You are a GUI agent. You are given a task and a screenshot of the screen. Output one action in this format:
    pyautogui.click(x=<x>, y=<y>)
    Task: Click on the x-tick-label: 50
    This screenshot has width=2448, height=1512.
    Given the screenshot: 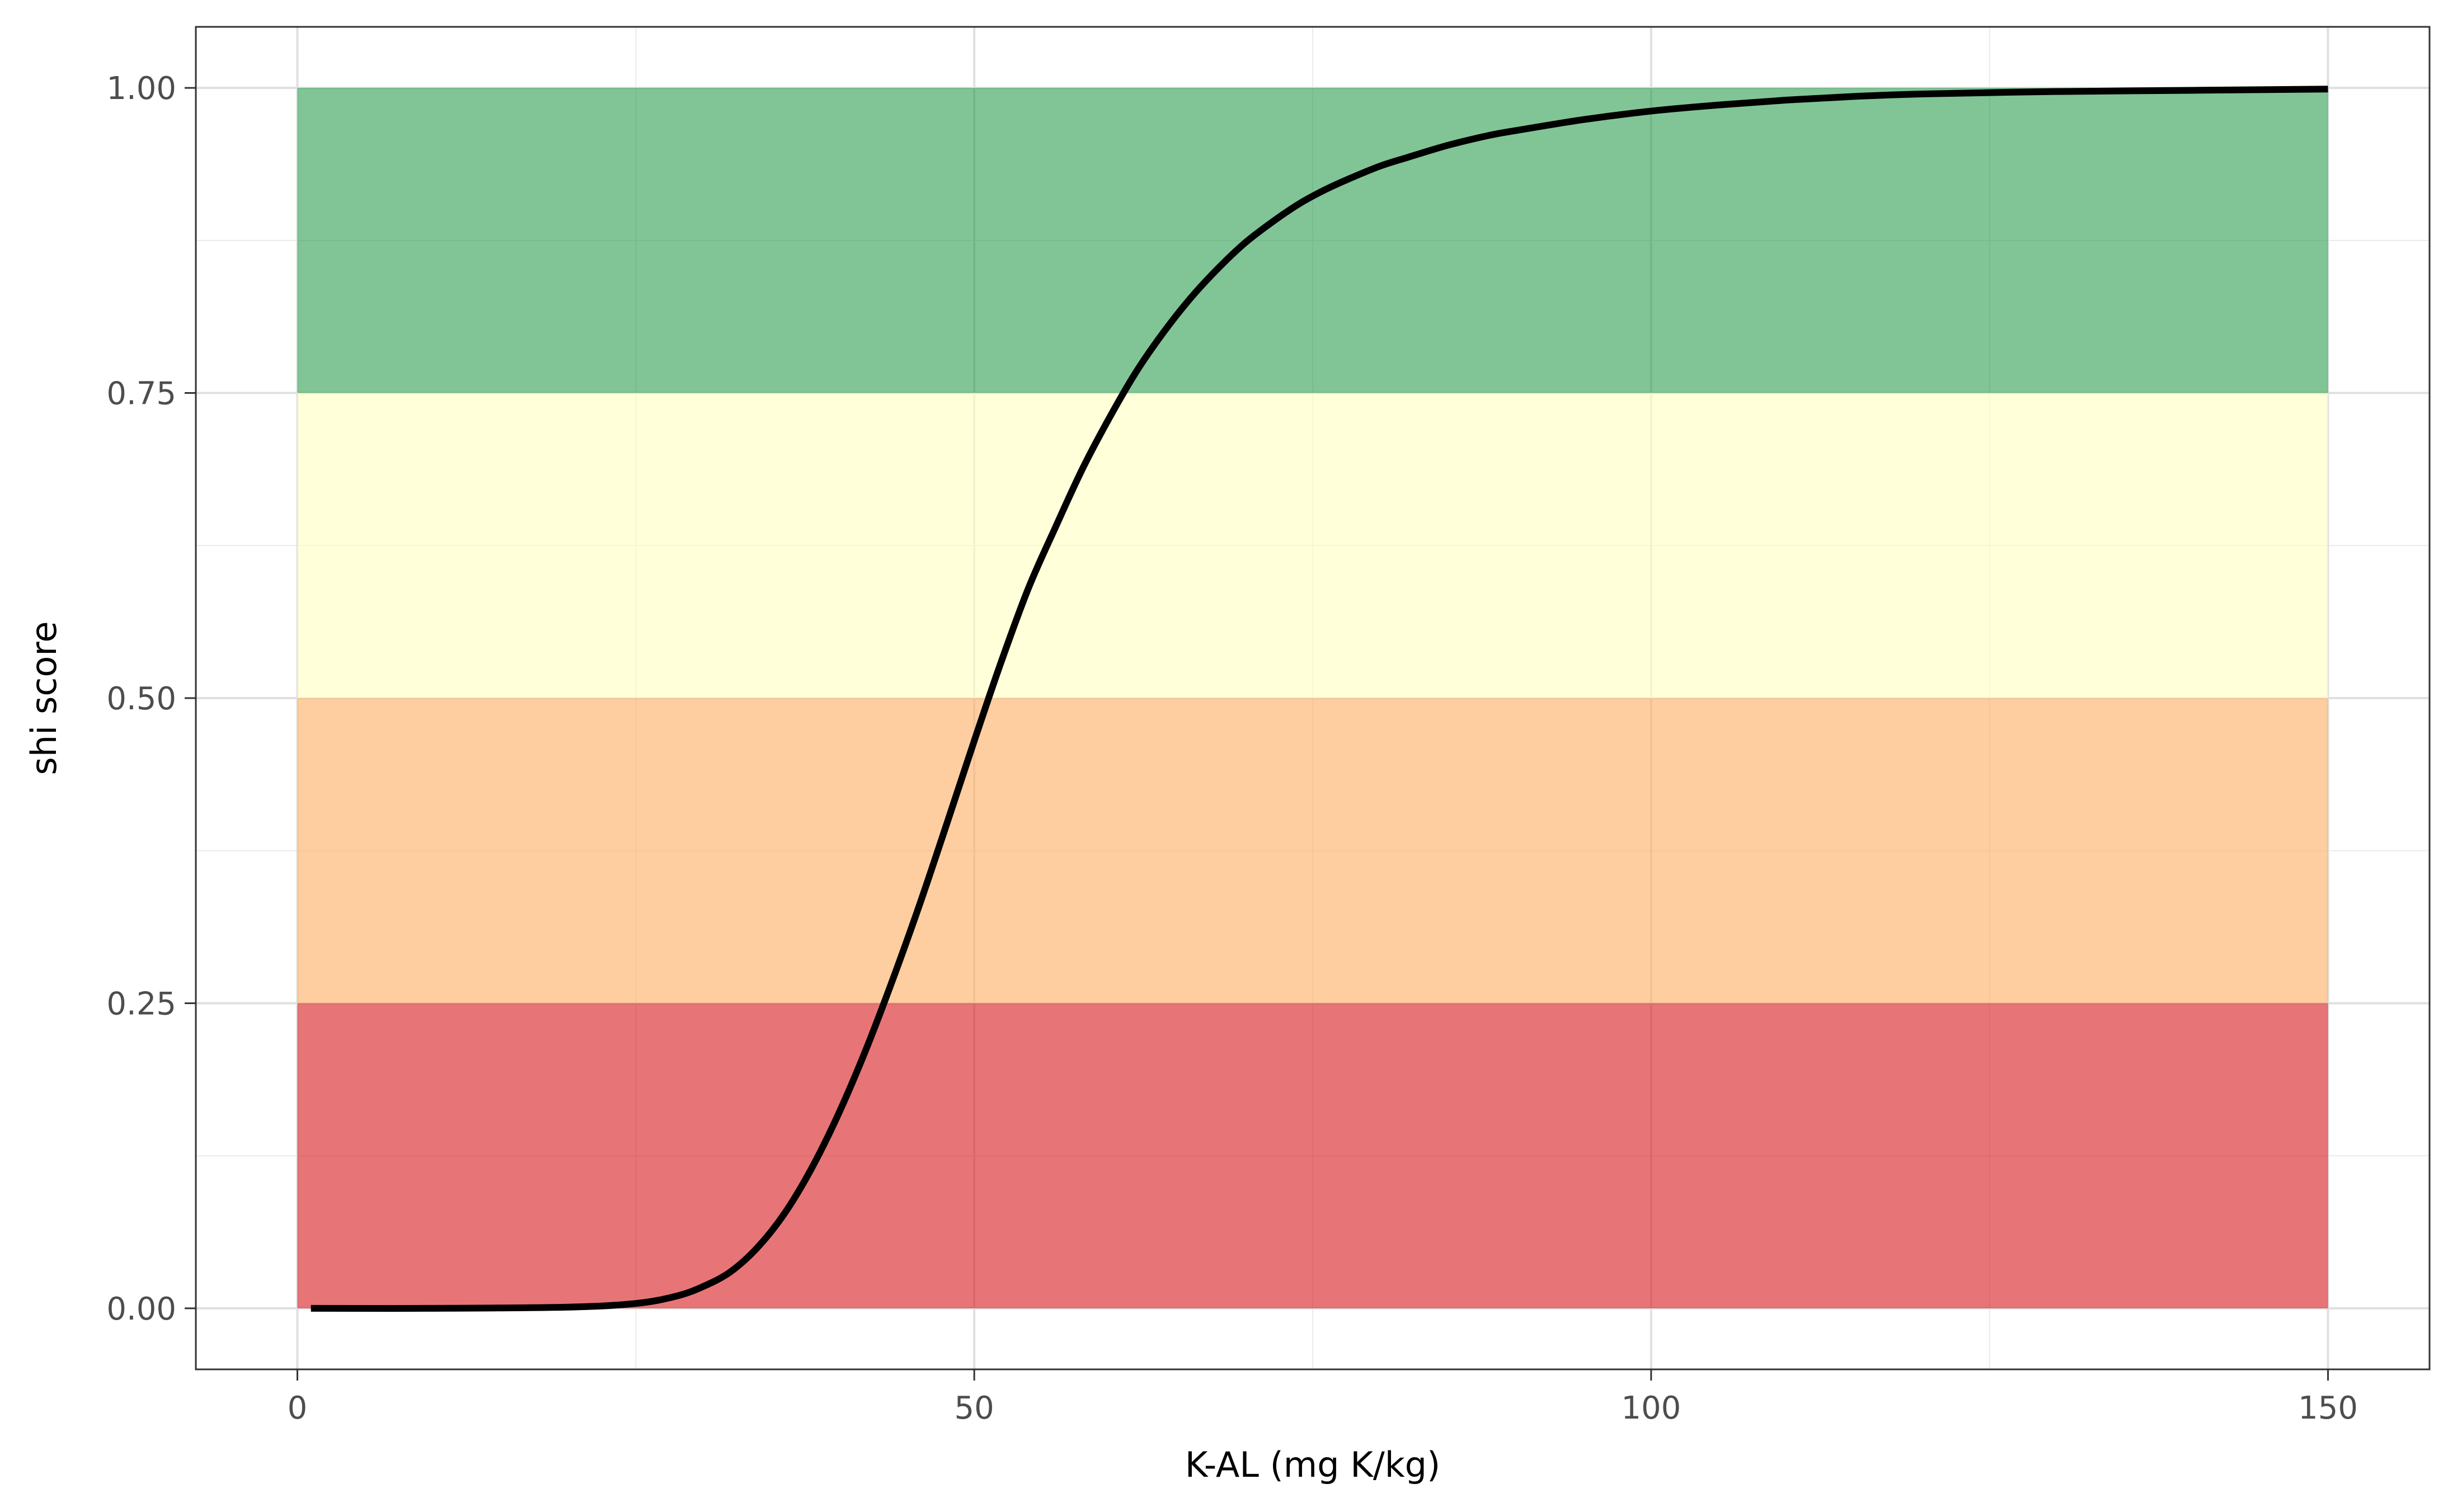 What is the action you would take?
    pyautogui.click(x=974, y=1408)
    